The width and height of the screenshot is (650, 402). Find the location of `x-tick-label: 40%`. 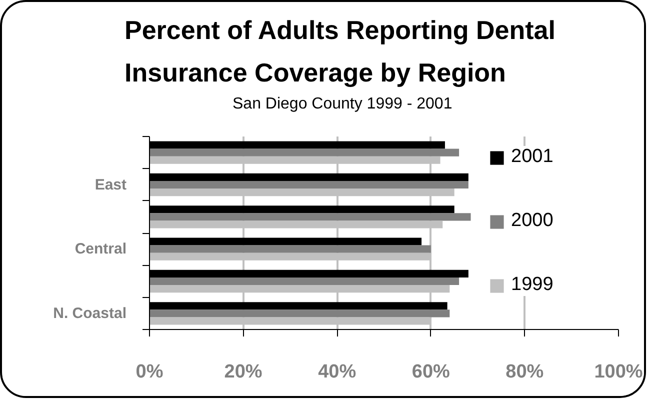

x-tick-label: 40% is located at coordinates (337, 372).